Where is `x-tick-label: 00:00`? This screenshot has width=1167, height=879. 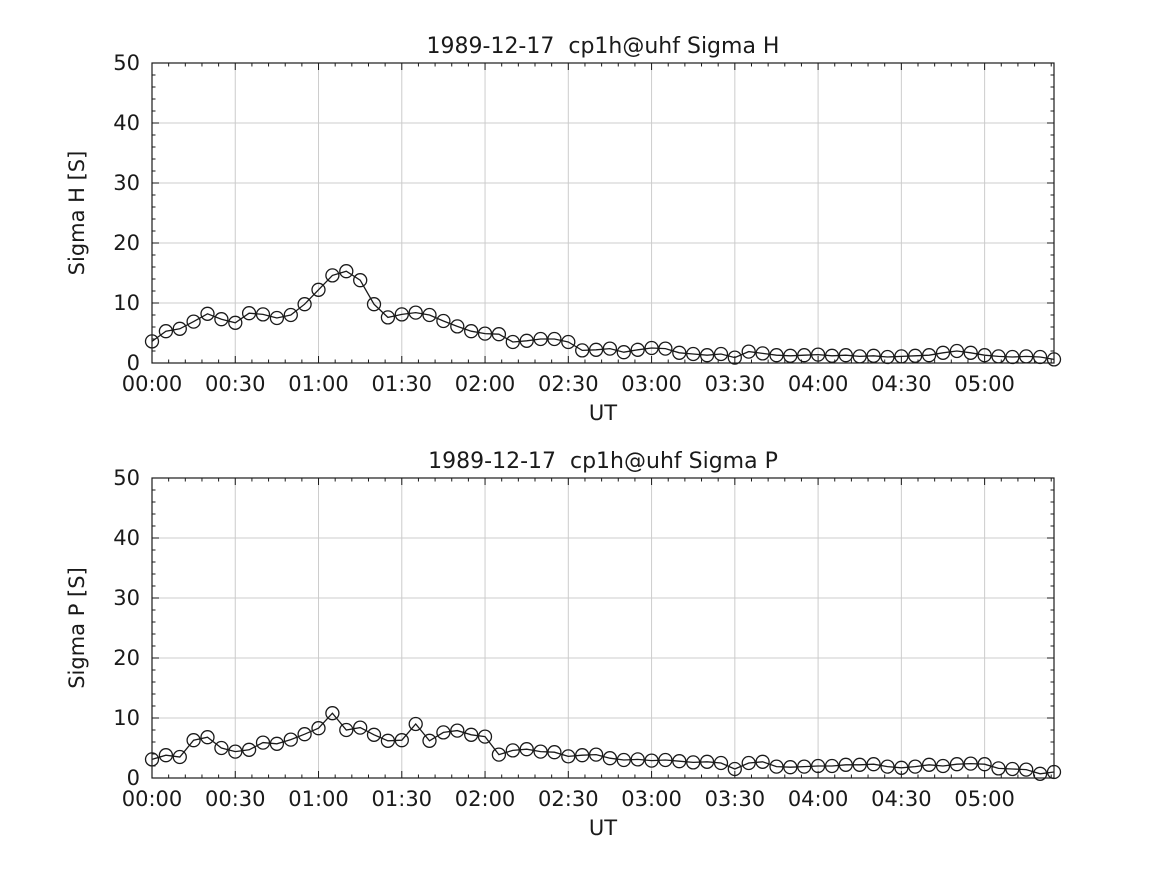
x-tick-label: 00:00 is located at coordinates (152, 799).